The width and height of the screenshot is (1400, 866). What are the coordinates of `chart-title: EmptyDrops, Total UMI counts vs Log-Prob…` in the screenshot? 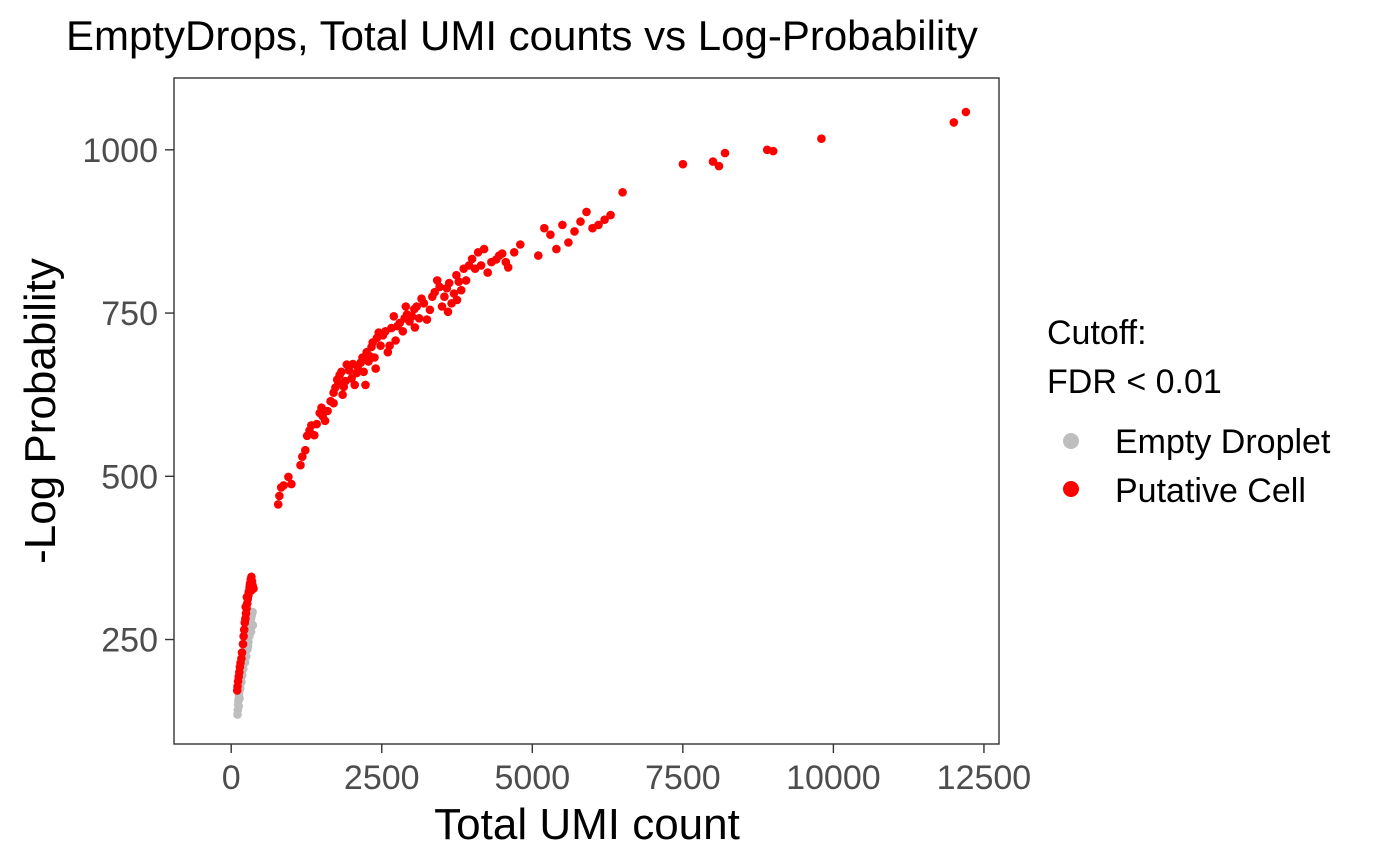 It's located at (522, 35).